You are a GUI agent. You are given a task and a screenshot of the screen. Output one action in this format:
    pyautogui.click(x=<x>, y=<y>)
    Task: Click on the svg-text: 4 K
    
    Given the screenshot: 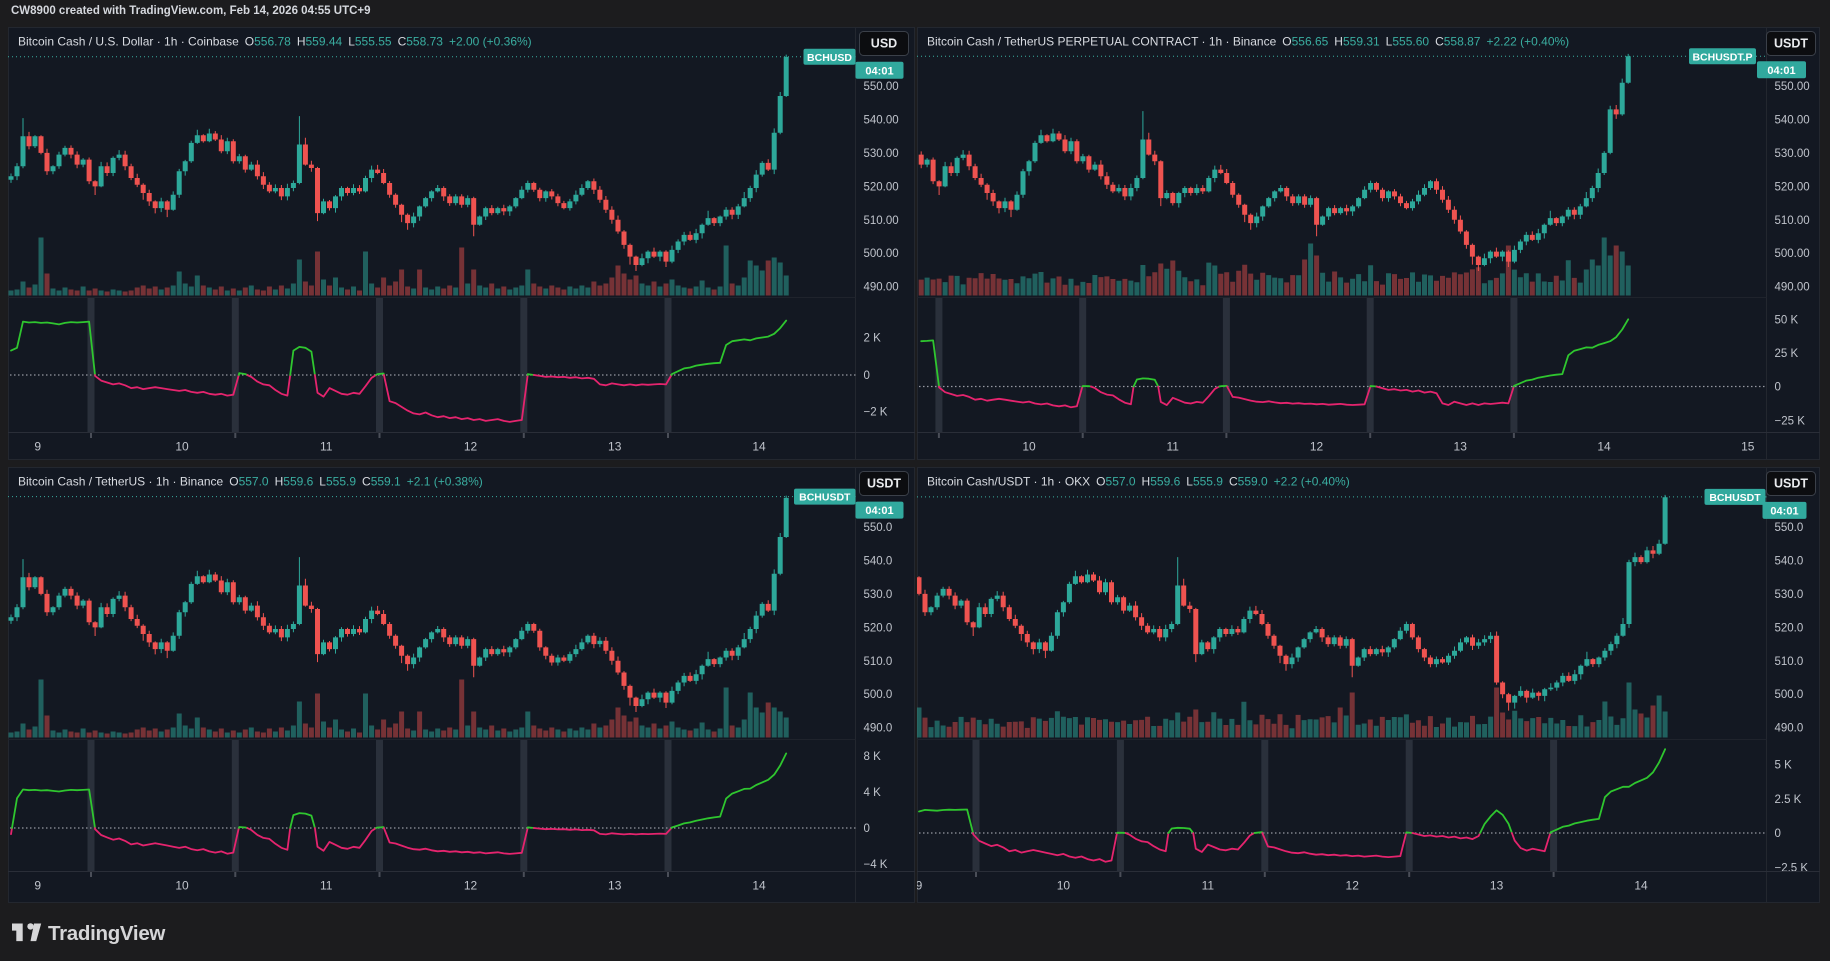 What is the action you would take?
    pyautogui.click(x=873, y=793)
    